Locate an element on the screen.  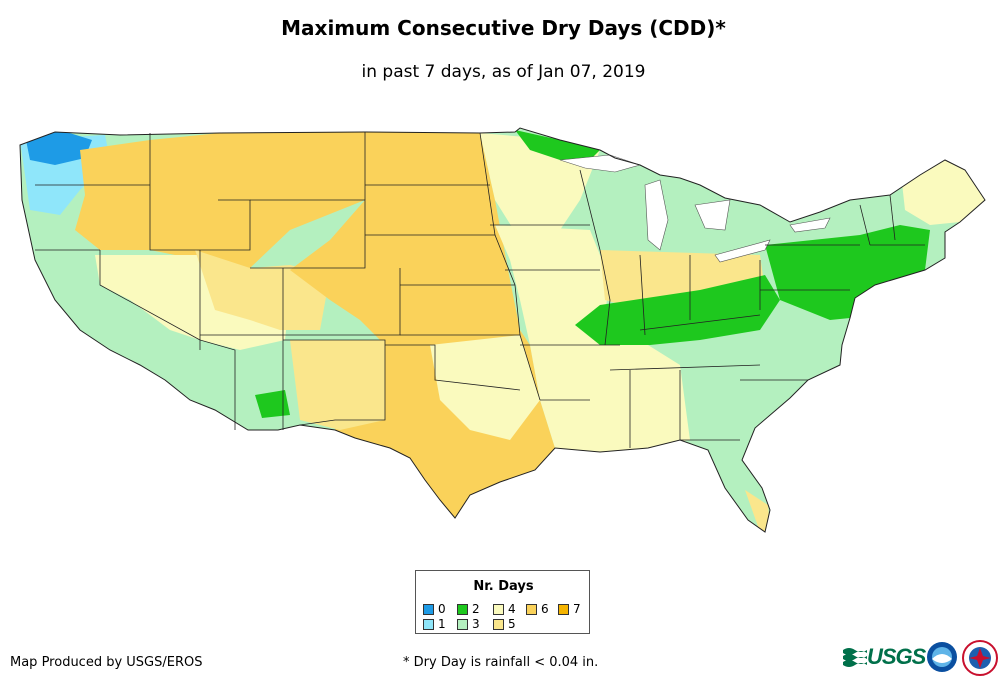
border-colorado is located at coordinates (341, 302).